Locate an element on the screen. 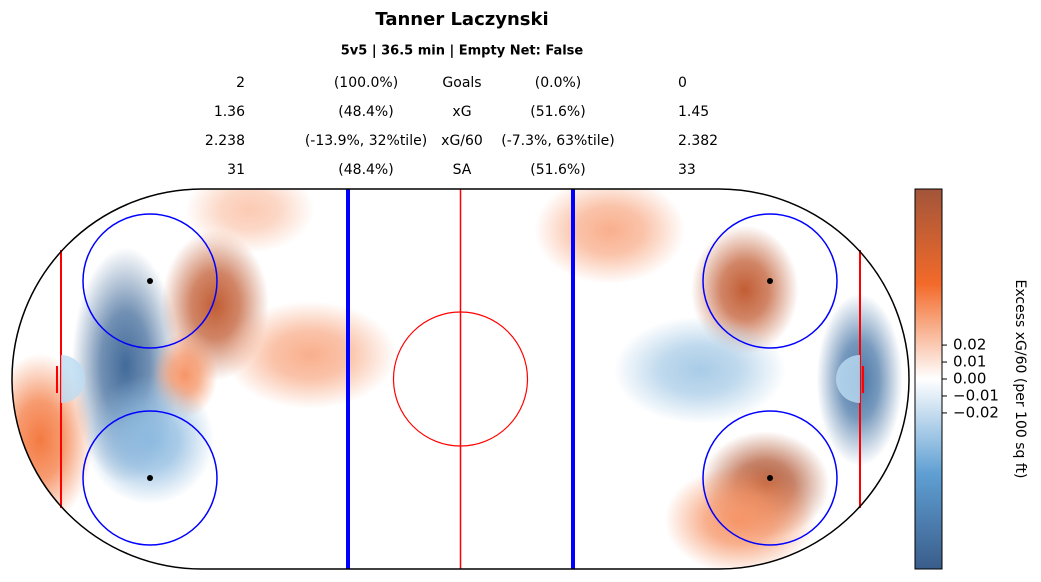  stat-cell: (100.0%) is located at coordinates (366, 83).